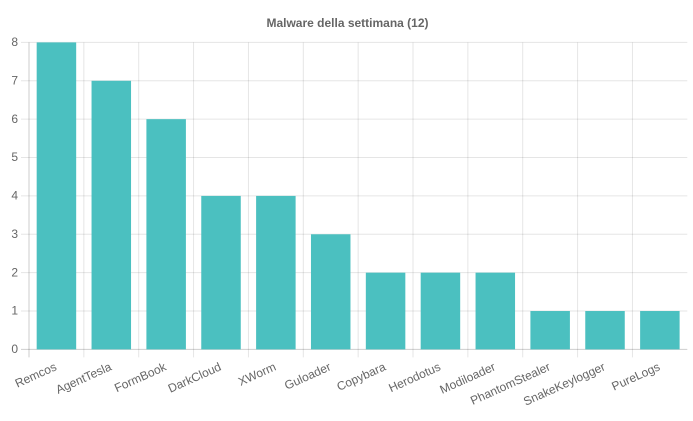 This screenshot has height=421, width=693. Describe the element at coordinates (14, 349) in the screenshot. I see `svg-text: 0` at that location.